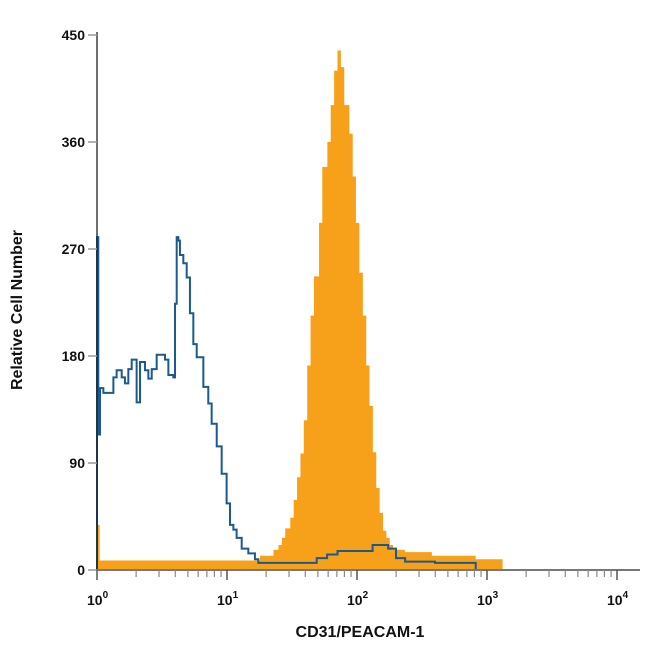 Image resolution: width=650 pixels, height=650 pixels. What do you see at coordinates (360, 632) in the screenshot?
I see `x-axis-title: CD31/PEACAM-1` at bounding box center [360, 632].